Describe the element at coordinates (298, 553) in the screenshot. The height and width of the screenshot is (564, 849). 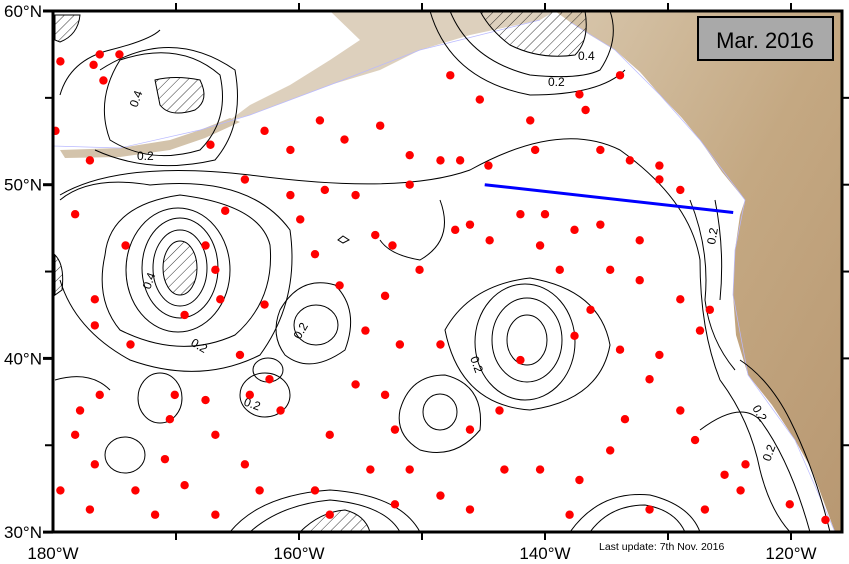
I see `x-tick-label: 160°W` at that location.